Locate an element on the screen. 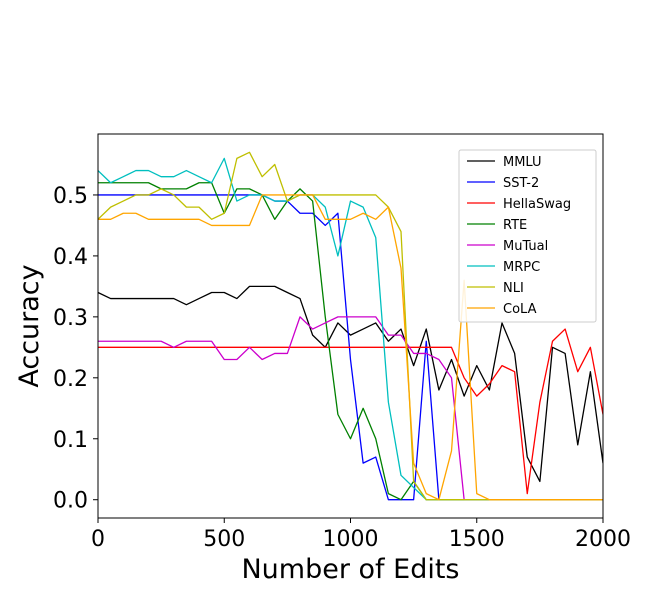 The width and height of the screenshot is (650, 600). x-tick-label: 500 is located at coordinates (224, 539).